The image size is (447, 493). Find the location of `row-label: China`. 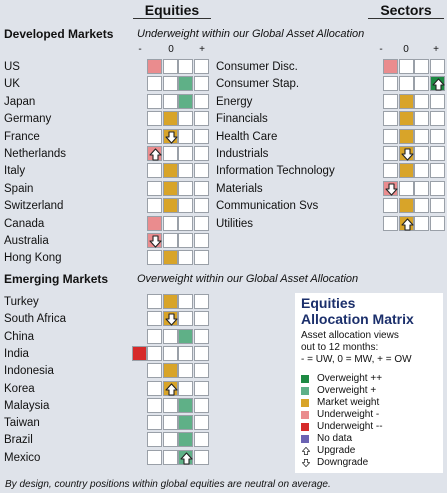

row-label: China is located at coordinates (19, 336).